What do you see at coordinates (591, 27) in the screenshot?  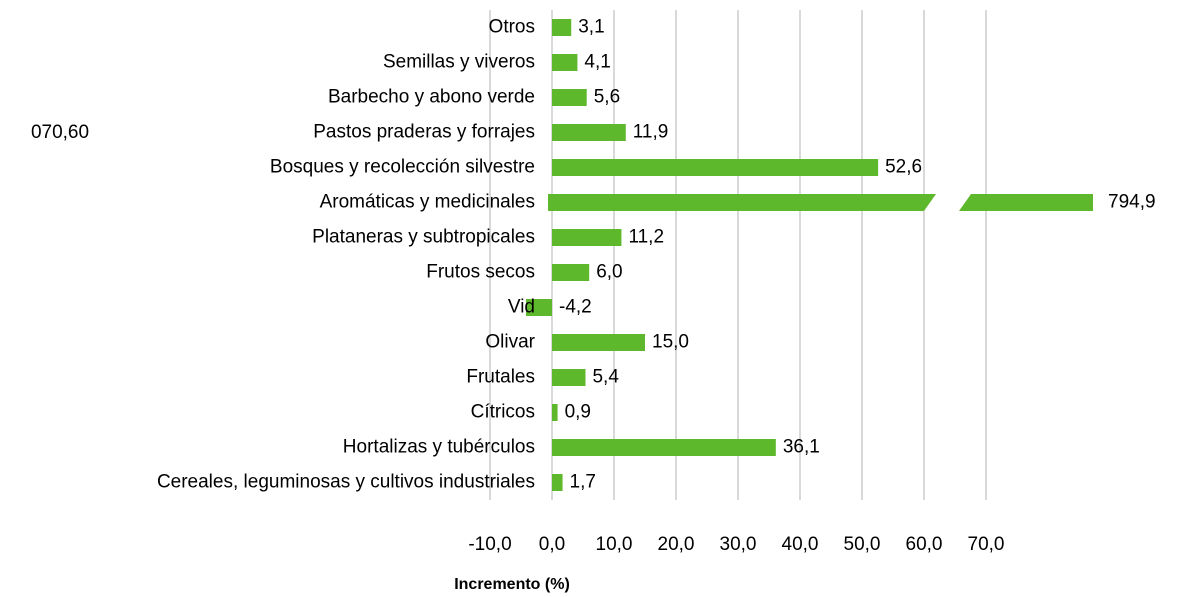 I see `data-label: 3,1` at bounding box center [591, 27].